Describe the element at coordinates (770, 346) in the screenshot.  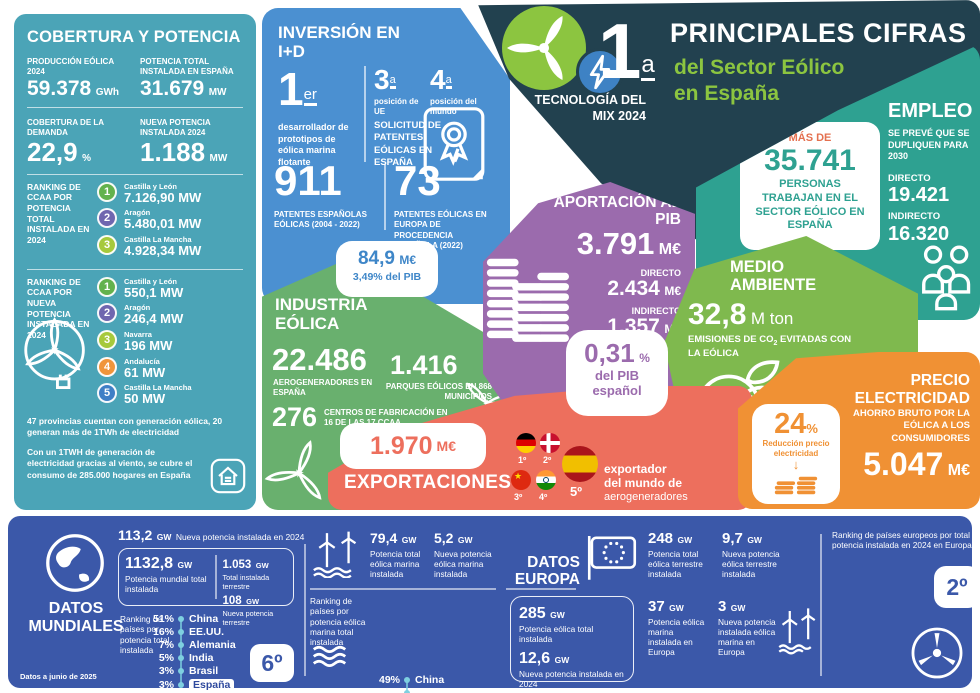
I see `co2-caption: EMISIONES DE CO2 EVITADAS CON LA EÓLICA` at that location.